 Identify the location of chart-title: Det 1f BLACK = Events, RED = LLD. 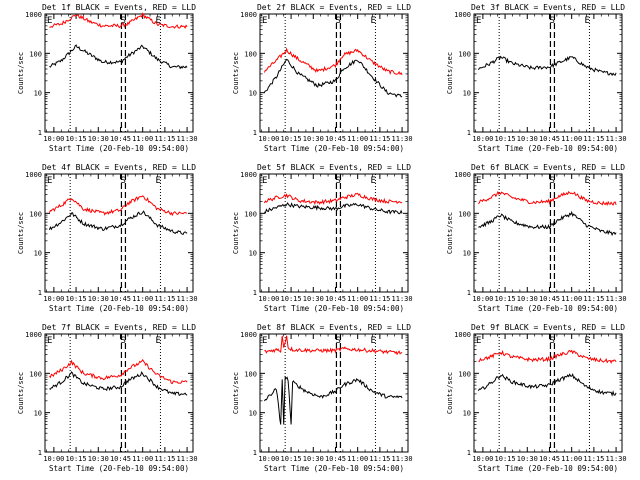
(119, 7).